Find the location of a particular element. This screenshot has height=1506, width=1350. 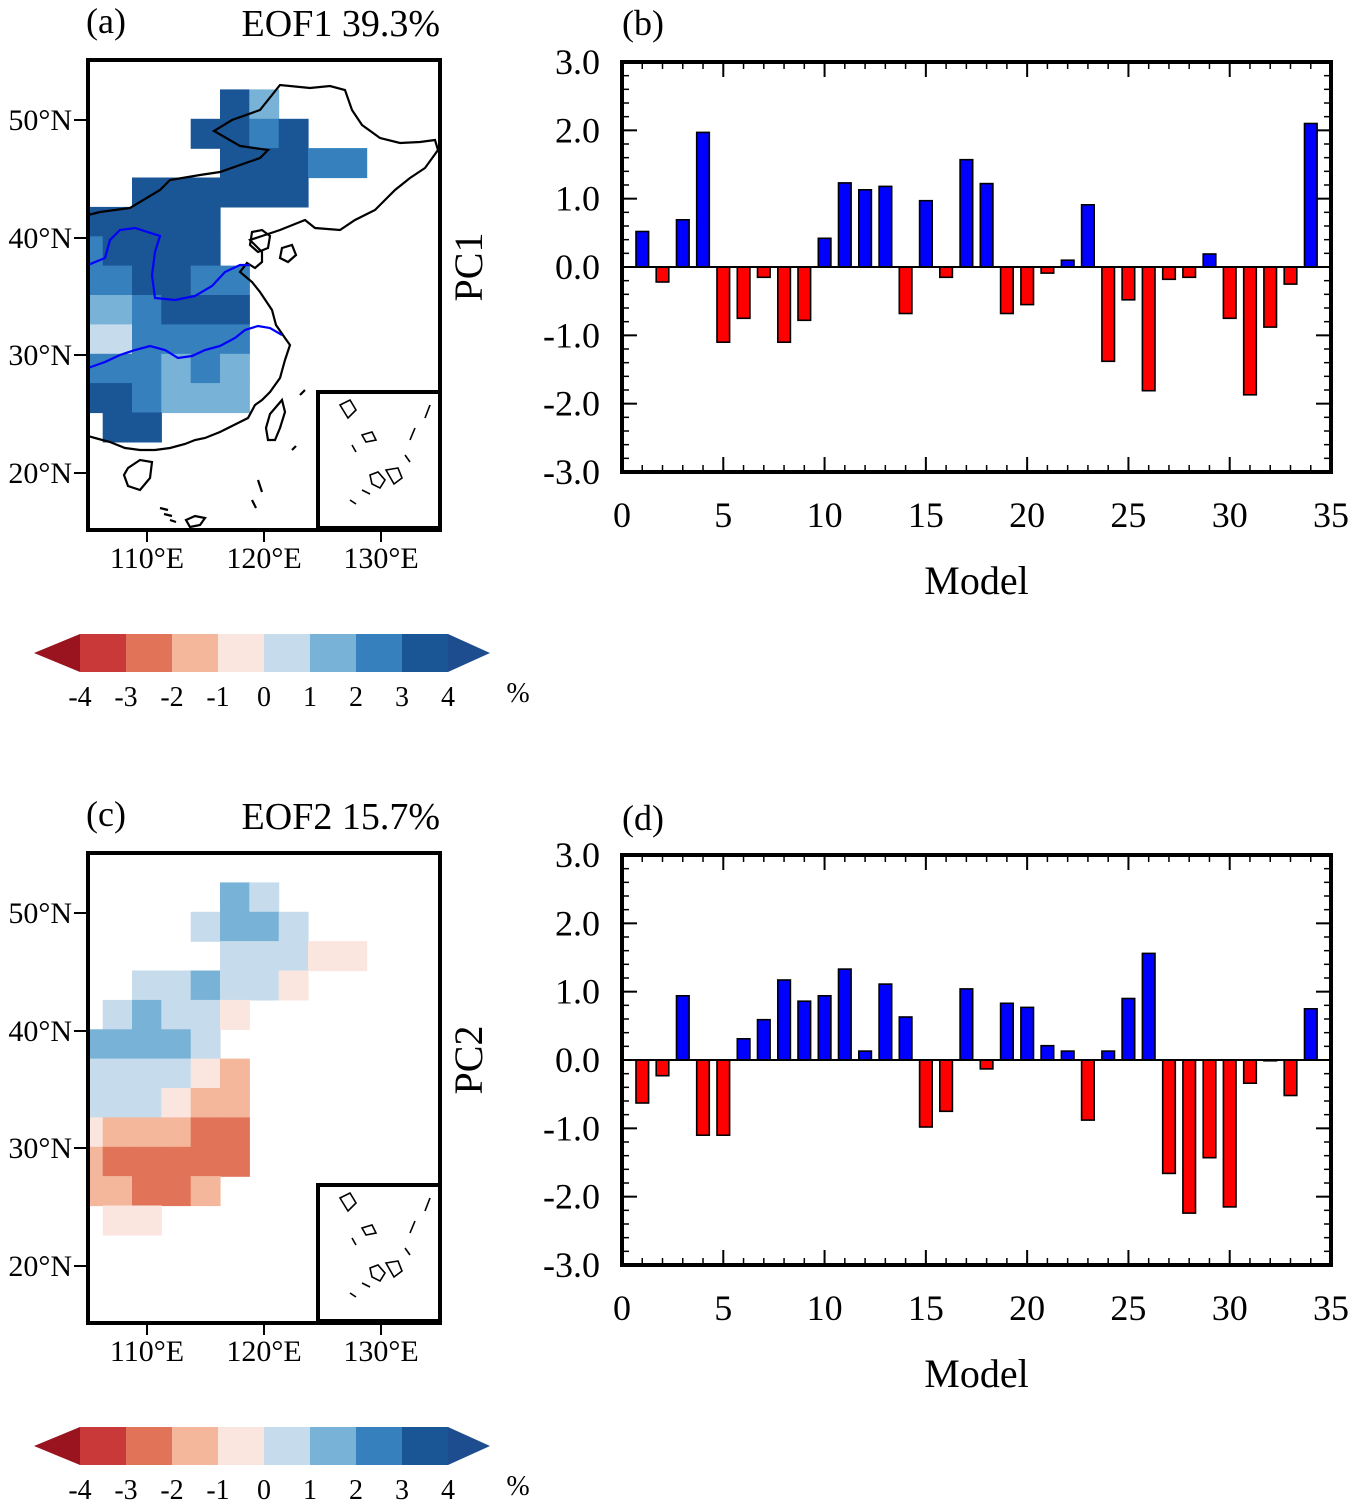

map-c-cells is located at coordinates (228, 1059).